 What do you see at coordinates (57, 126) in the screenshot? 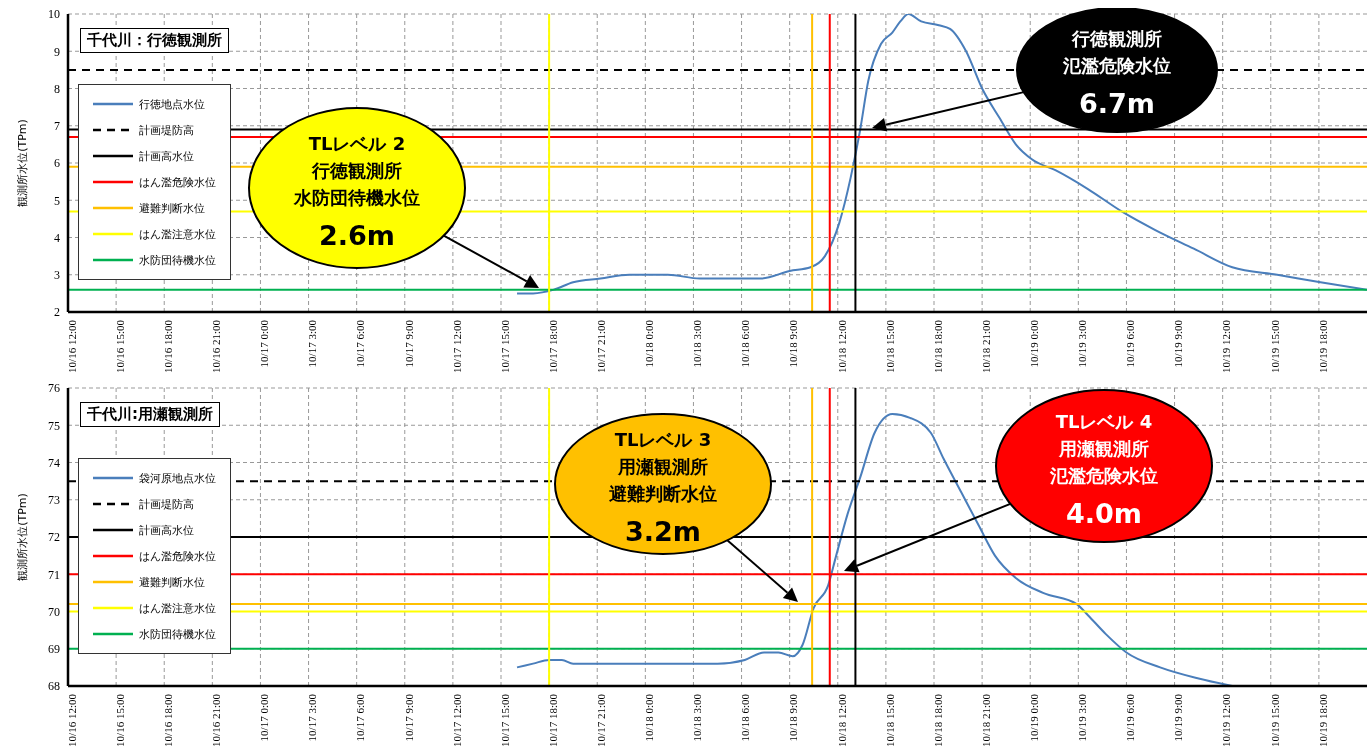
I see `y-tick-label: 7` at bounding box center [57, 126].